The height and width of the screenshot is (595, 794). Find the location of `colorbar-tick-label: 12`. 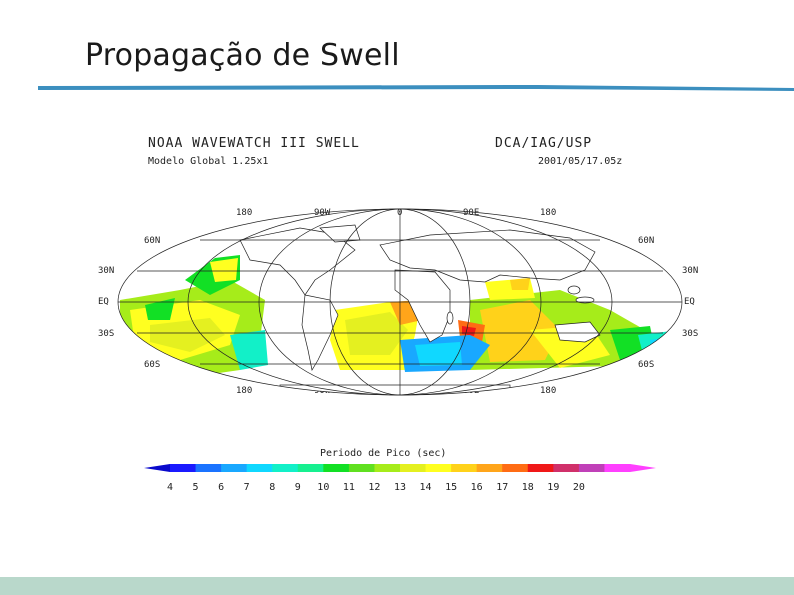

colorbar-tick-label: 12 is located at coordinates (374, 487).